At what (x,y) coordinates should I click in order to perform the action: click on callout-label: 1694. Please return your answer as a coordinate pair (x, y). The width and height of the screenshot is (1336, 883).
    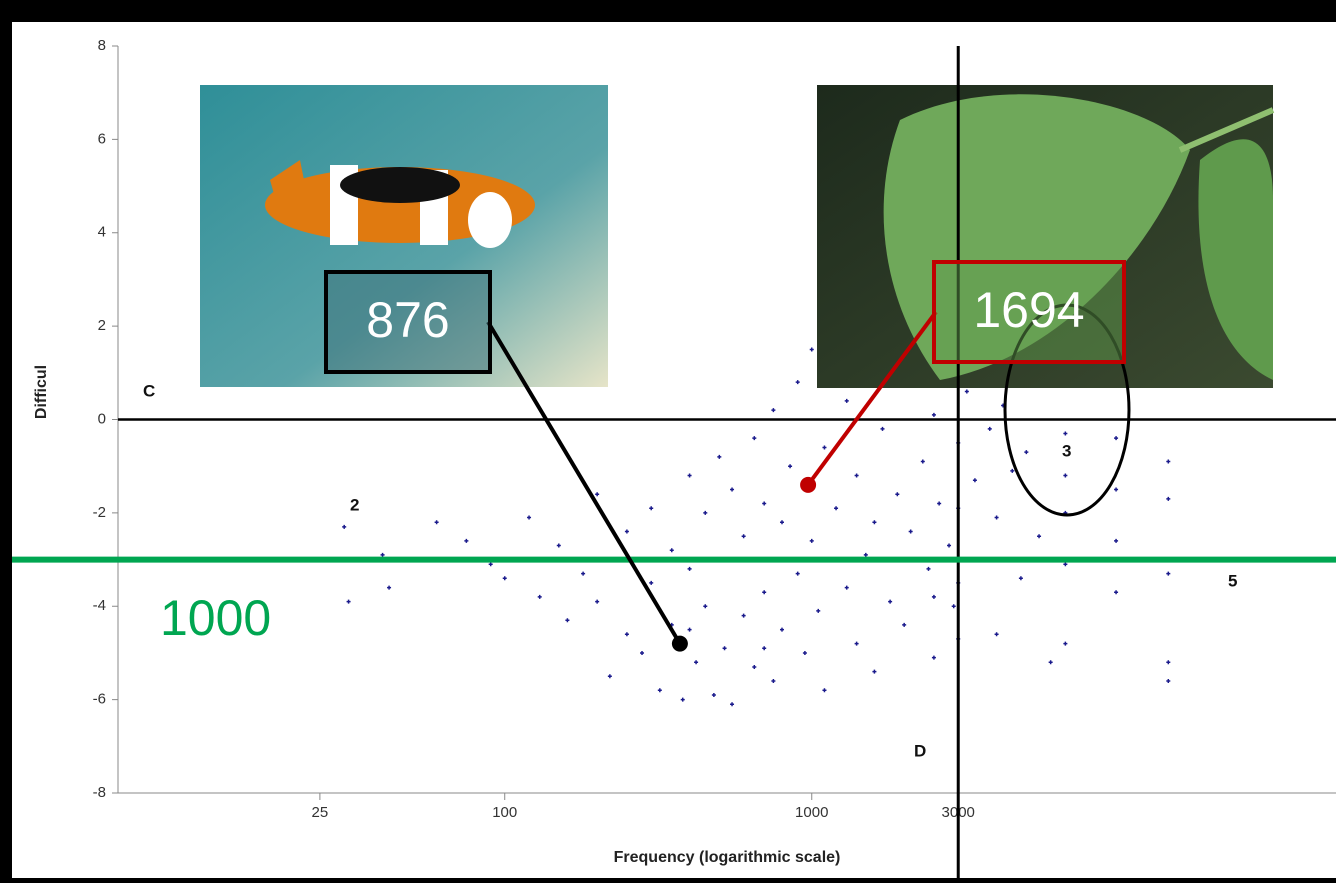
    Looking at the image, I should click on (1028, 310).